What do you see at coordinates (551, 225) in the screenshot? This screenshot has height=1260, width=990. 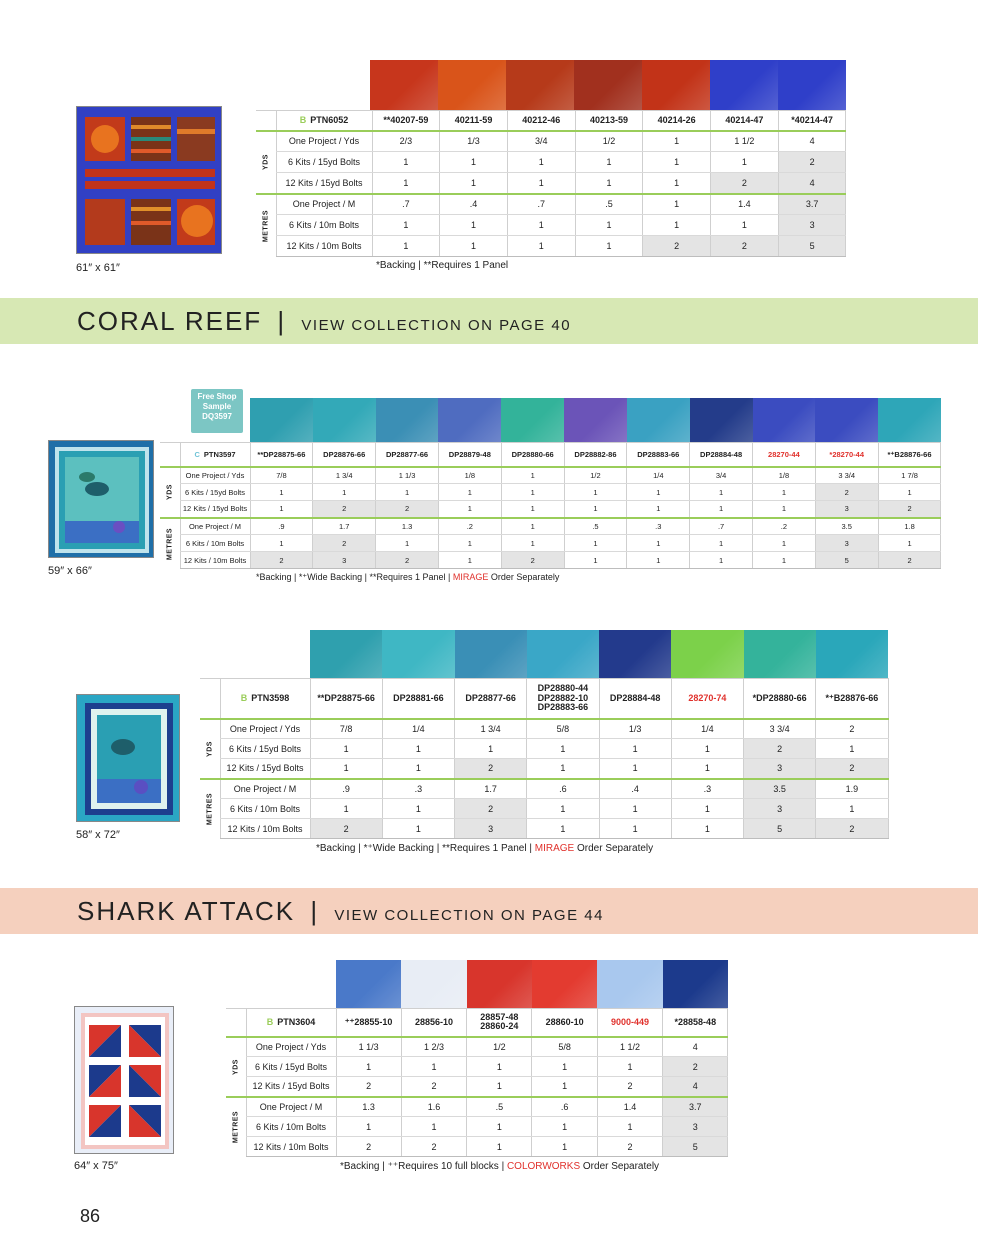 I see `table-row: 6 Kits / 10m Bolts 1 1 1 1 1 1 3` at bounding box center [551, 225].